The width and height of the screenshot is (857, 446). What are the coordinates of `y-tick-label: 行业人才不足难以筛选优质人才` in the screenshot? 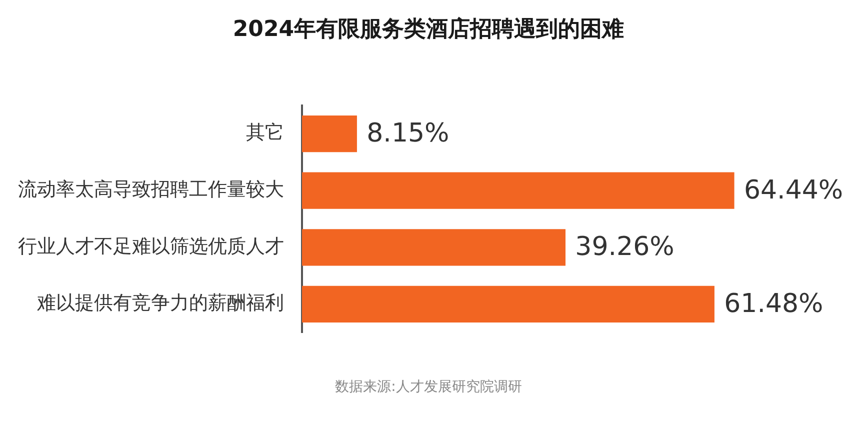 It's located at (151, 246).